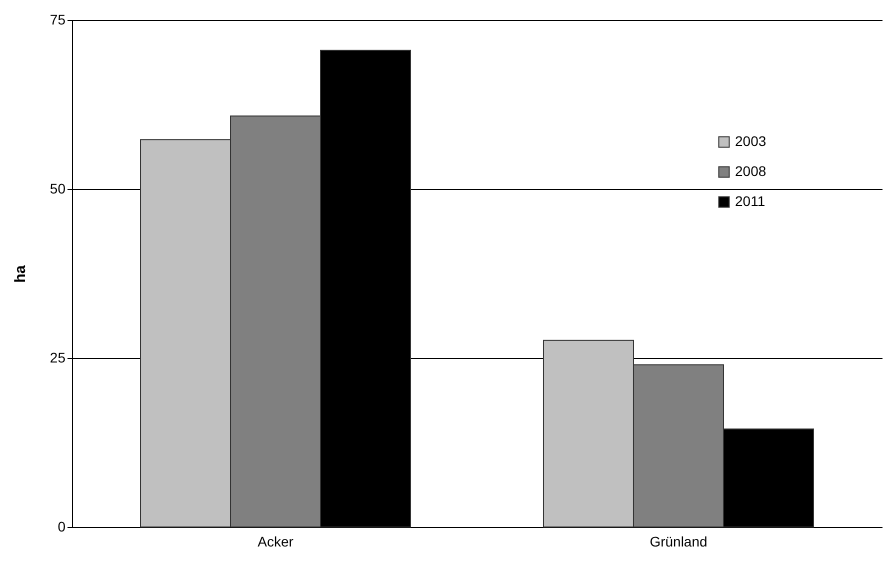 This screenshot has height=562, width=892. What do you see at coordinates (750, 171) in the screenshot?
I see `legend-label: 2008` at bounding box center [750, 171].